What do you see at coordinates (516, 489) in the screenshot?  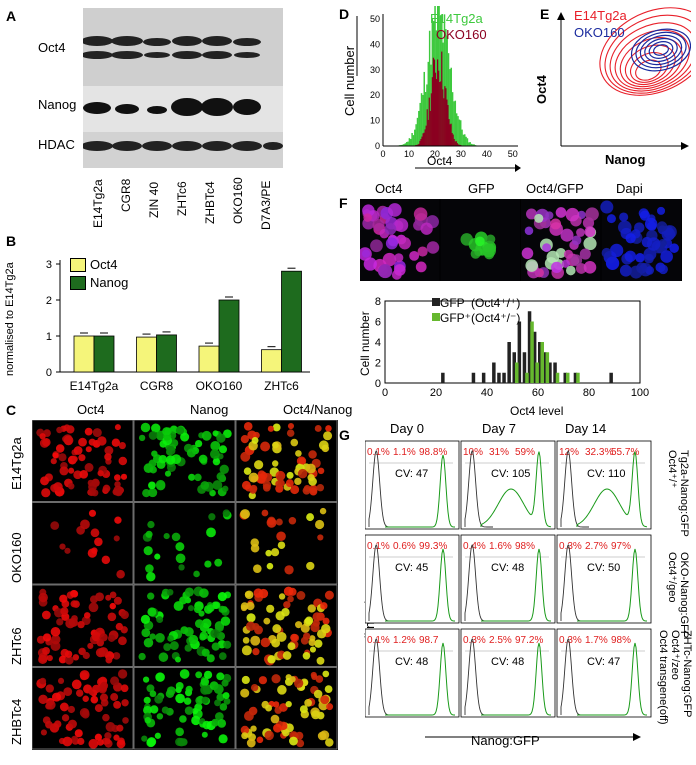 I see `gfp-curve` at bounding box center [516, 489].